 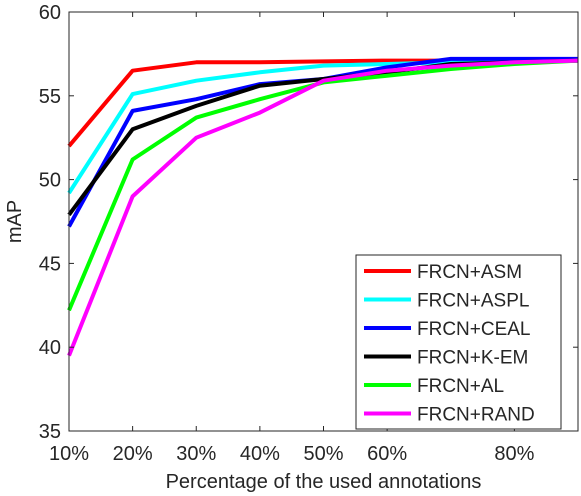 I want to click on legend-label-5: FRCN+RAND, so click(x=476, y=415).